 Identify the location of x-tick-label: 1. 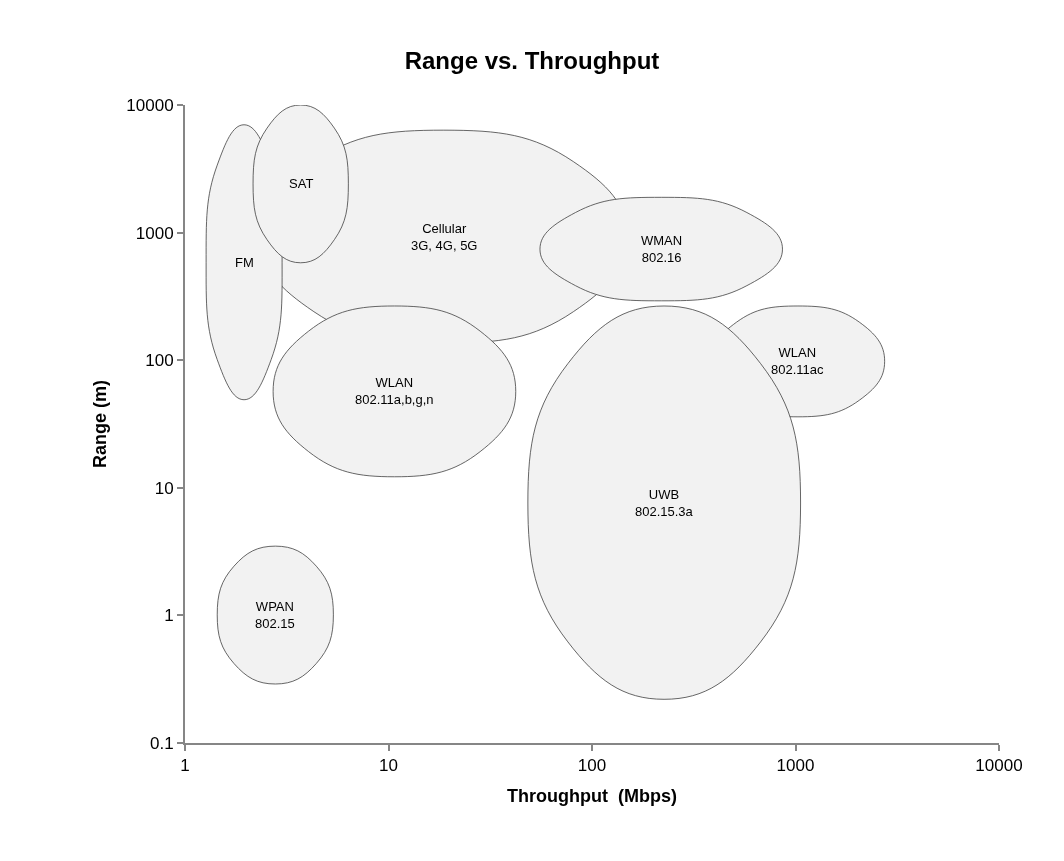
(185, 766).